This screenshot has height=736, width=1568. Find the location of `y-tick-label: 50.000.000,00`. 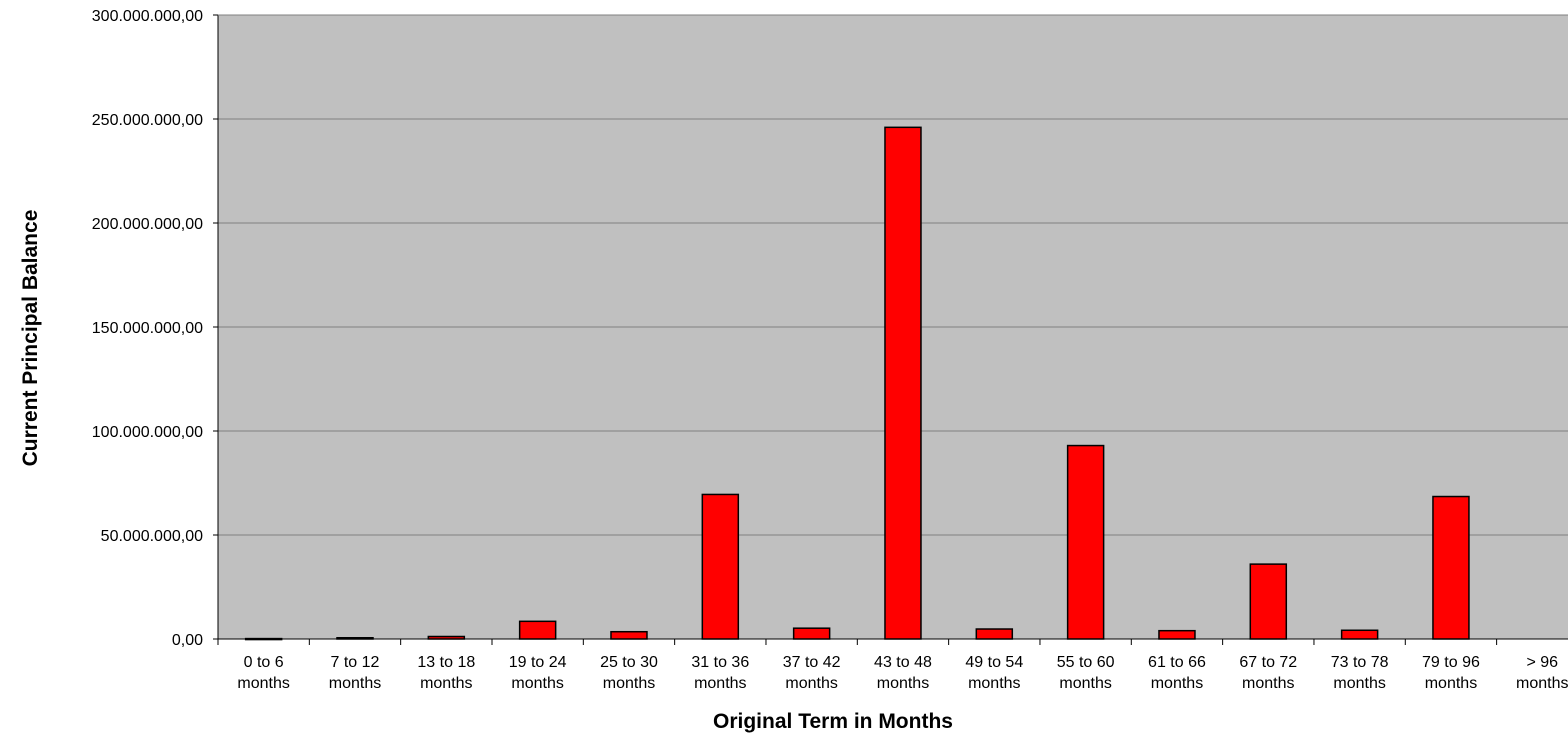

y-tick-label: 50.000.000,00 is located at coordinates (152, 536).